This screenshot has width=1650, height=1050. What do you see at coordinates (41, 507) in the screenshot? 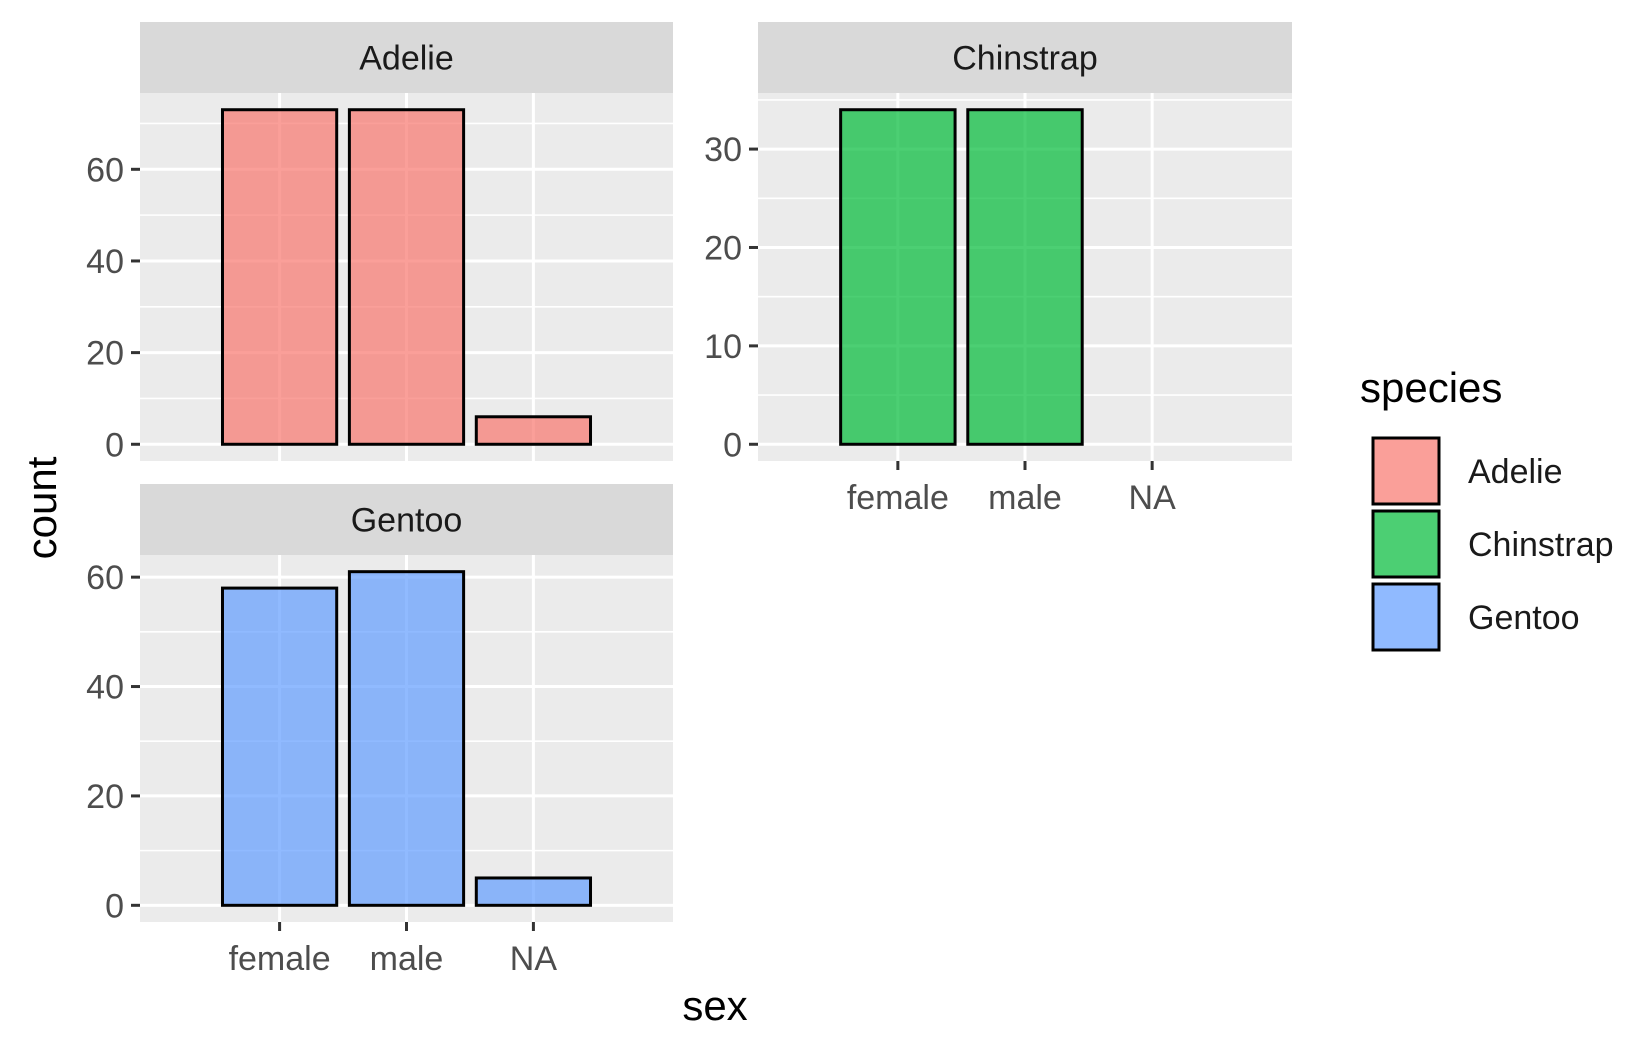
I see `y-axis-title: count` at bounding box center [41, 507].